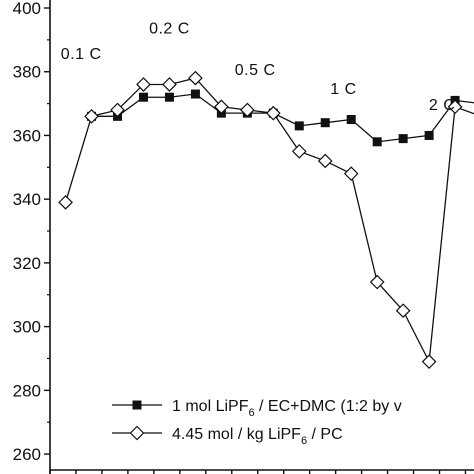 This screenshot has width=474, height=474. Describe the element at coordinates (27, 327) in the screenshot. I see `y-tick-label: 300` at that location.